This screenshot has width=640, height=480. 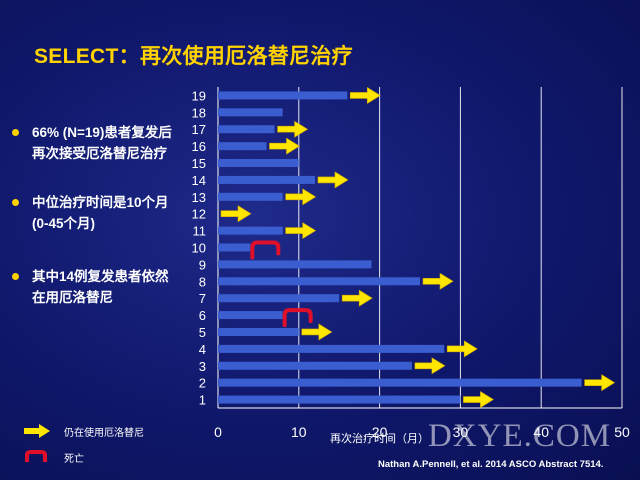 I want to click on legend-label-death: 死亡, so click(x=74, y=459).